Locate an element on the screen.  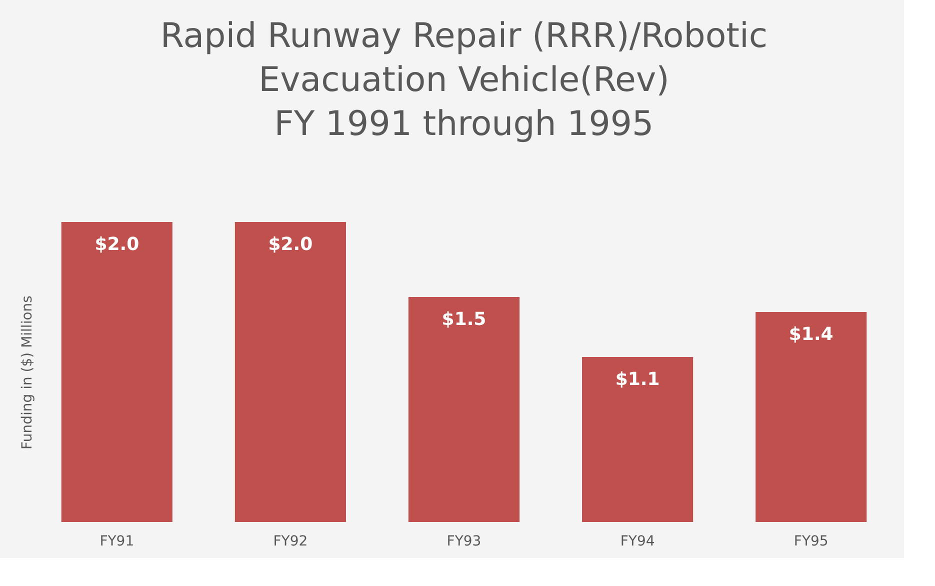
x-tick-label: FY95 is located at coordinates (811, 542).